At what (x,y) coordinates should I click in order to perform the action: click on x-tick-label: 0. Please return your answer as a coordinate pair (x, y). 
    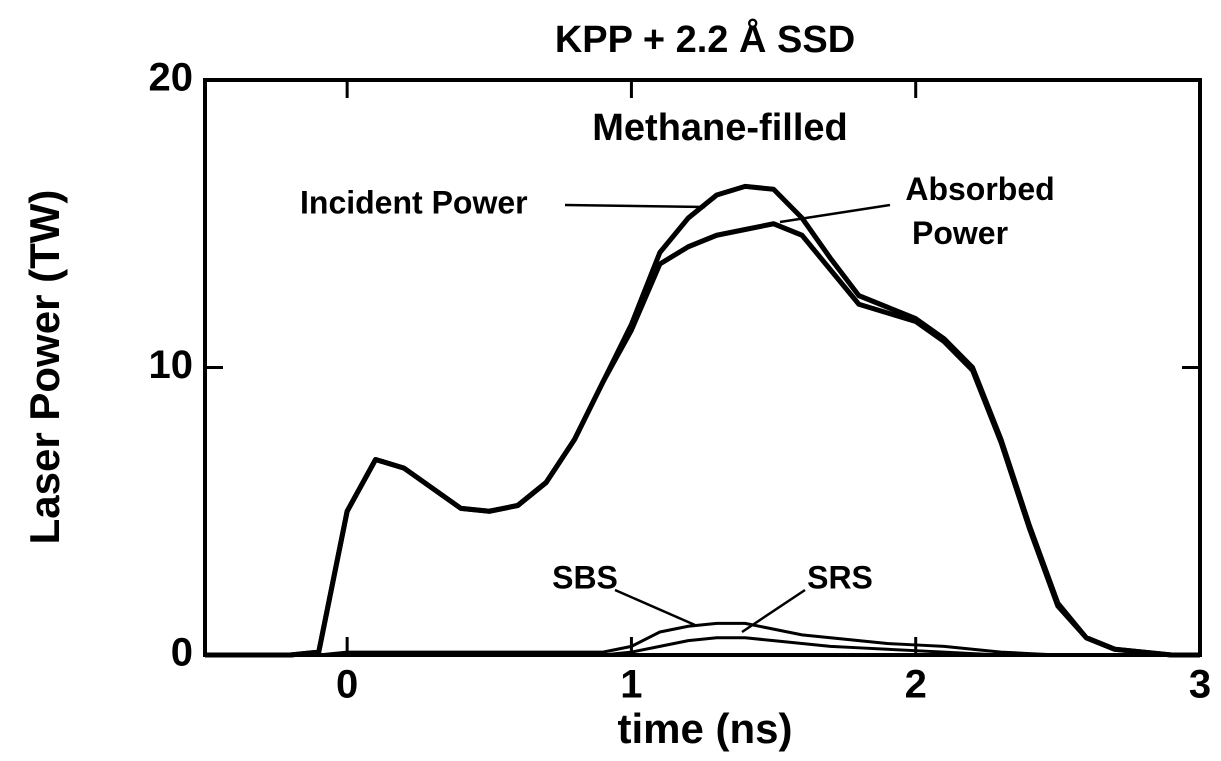
    Looking at the image, I should click on (347, 685).